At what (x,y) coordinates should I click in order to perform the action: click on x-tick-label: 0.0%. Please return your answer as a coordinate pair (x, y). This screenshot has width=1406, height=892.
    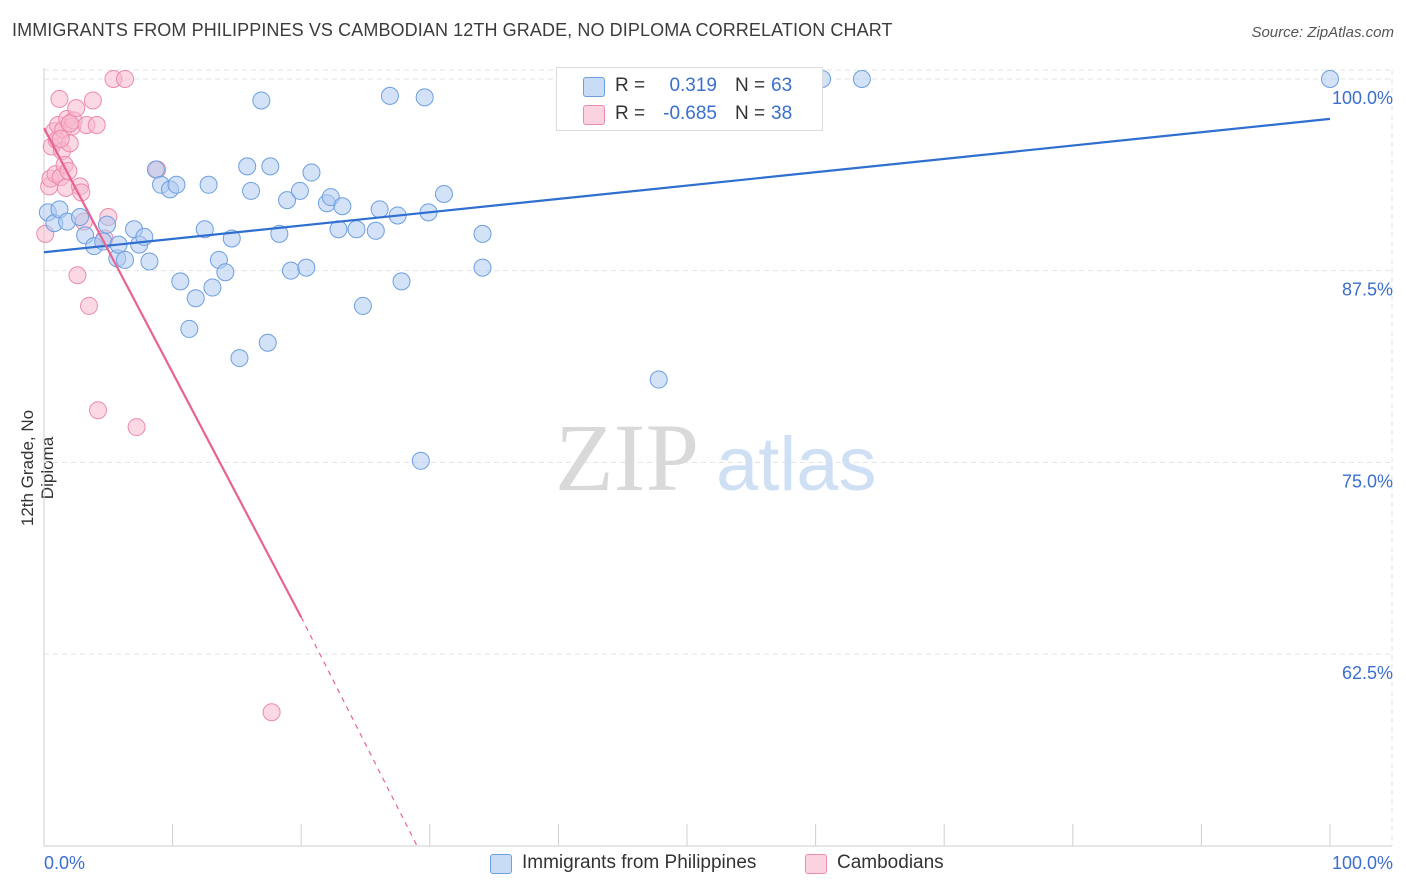
    Looking at the image, I should click on (64, 863).